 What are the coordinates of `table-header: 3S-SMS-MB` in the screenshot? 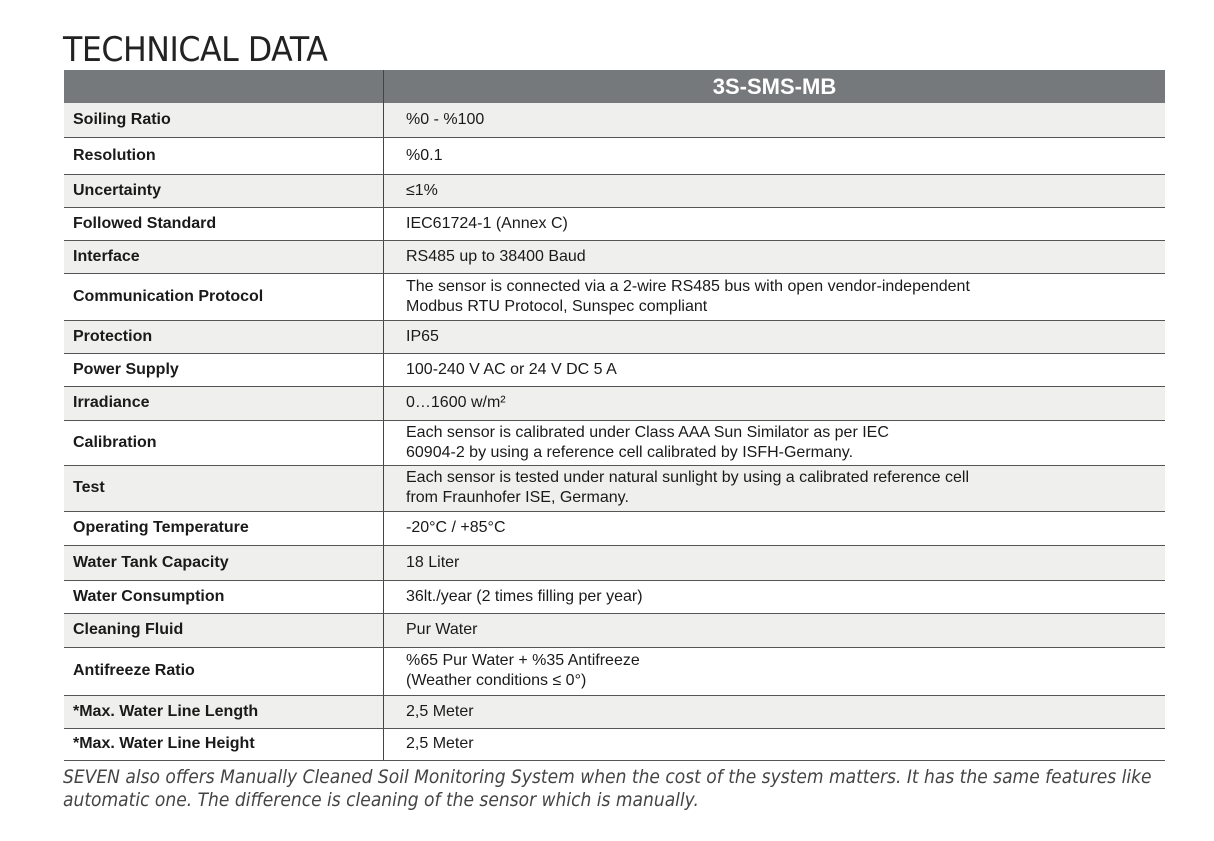 It's located at (614, 86).